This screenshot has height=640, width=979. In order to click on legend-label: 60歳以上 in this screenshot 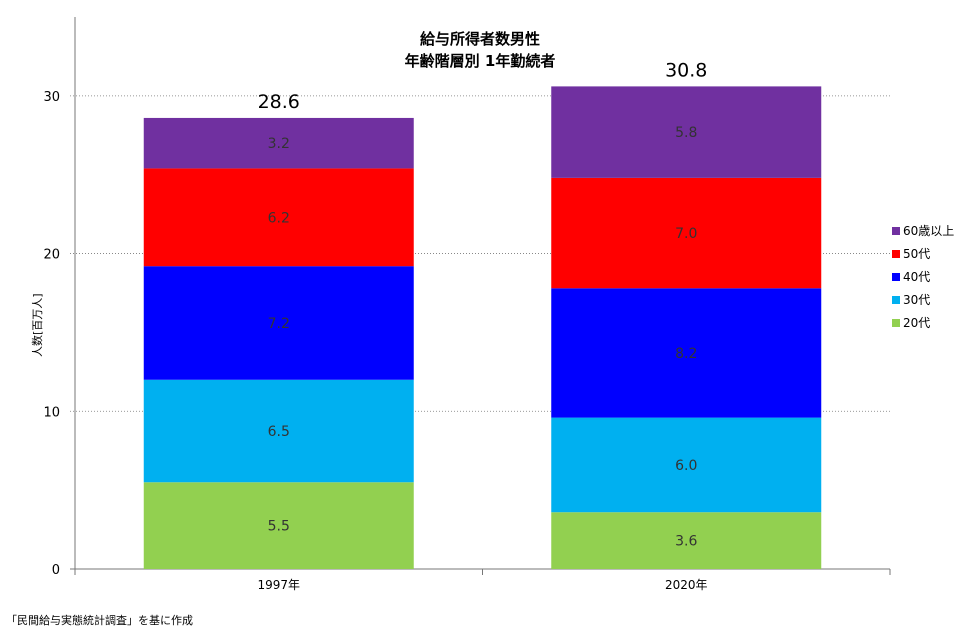, I will do `click(929, 231)`.